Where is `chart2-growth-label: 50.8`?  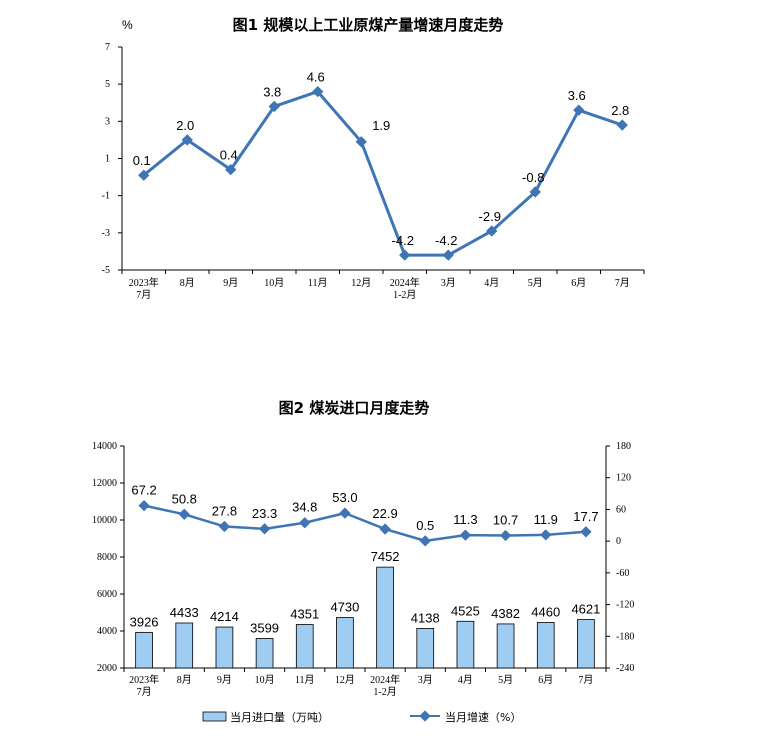
chart2-growth-label: 50.8 is located at coordinates (184, 498).